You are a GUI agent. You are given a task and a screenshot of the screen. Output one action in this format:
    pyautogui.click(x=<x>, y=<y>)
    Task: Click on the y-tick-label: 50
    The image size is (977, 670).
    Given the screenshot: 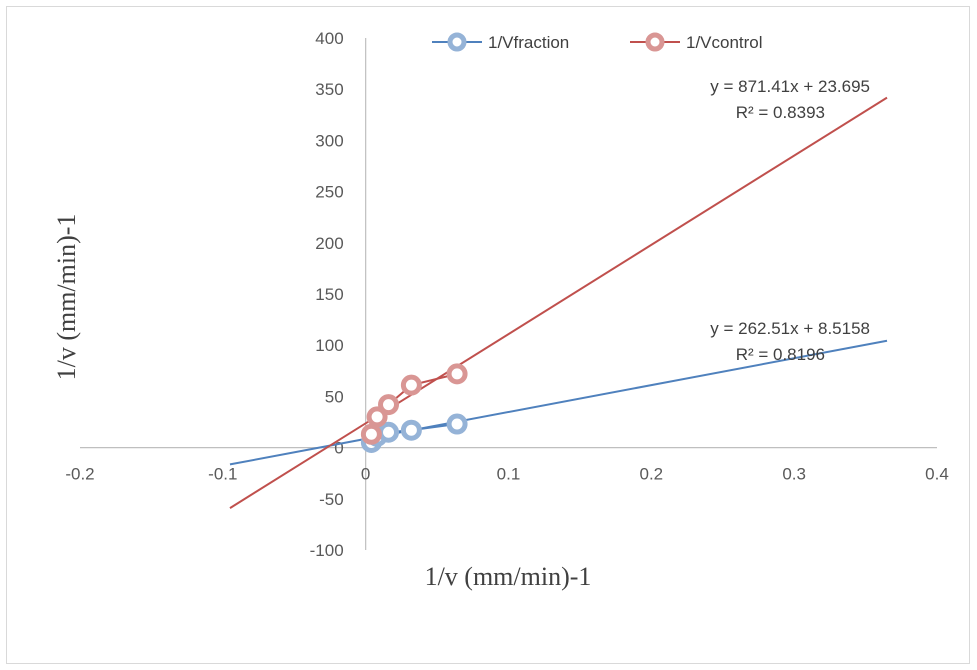 What is the action you would take?
    pyautogui.click(x=334, y=396)
    